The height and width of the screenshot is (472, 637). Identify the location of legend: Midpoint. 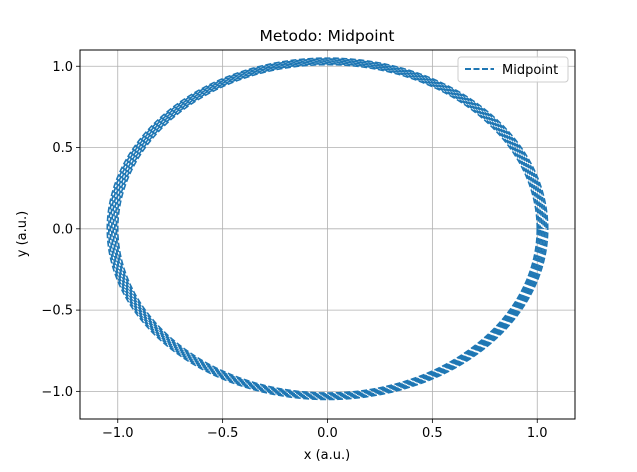
(513, 69).